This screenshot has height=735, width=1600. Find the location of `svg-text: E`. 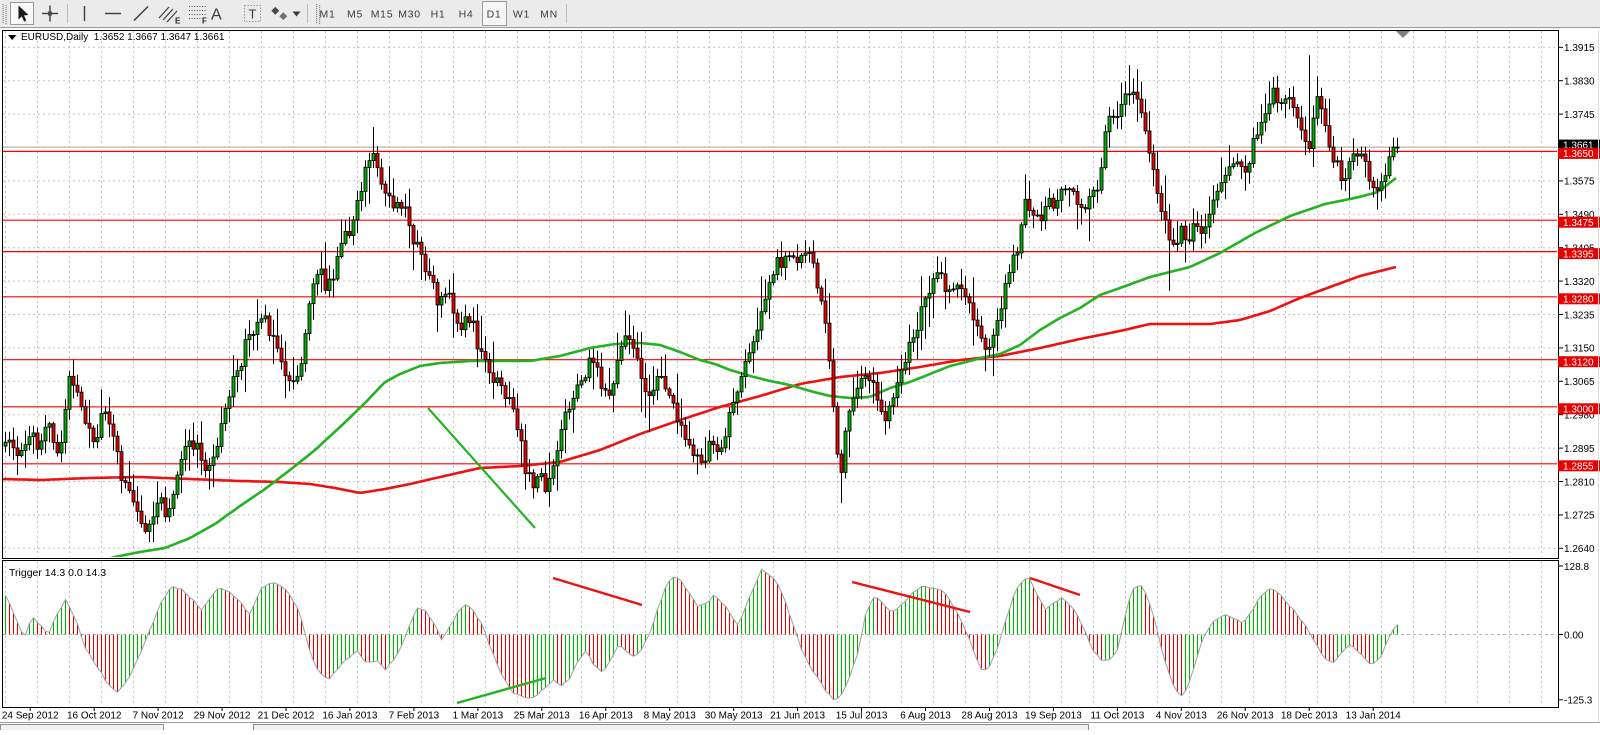

svg-text: E is located at coordinates (178, 21).